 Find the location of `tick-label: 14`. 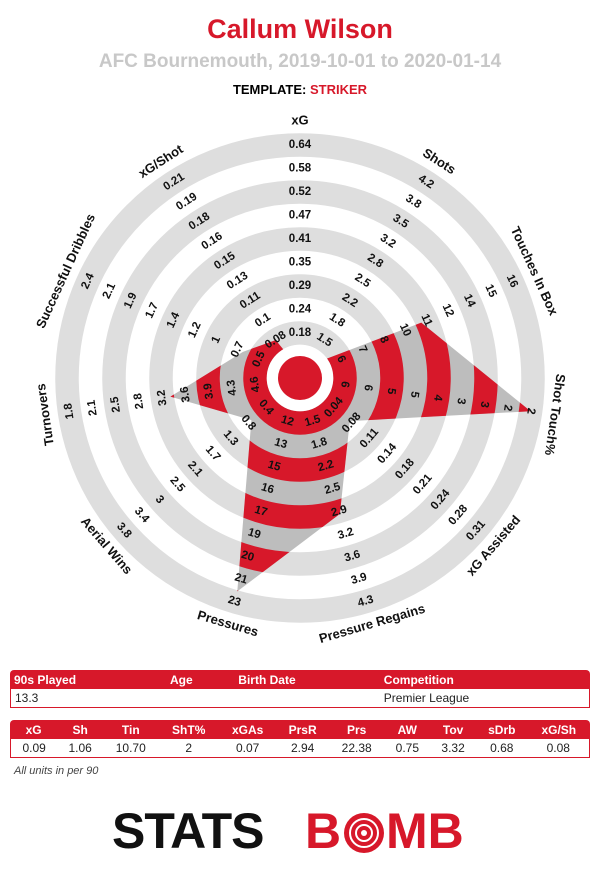

tick-label: 14 is located at coordinates (469, 300).